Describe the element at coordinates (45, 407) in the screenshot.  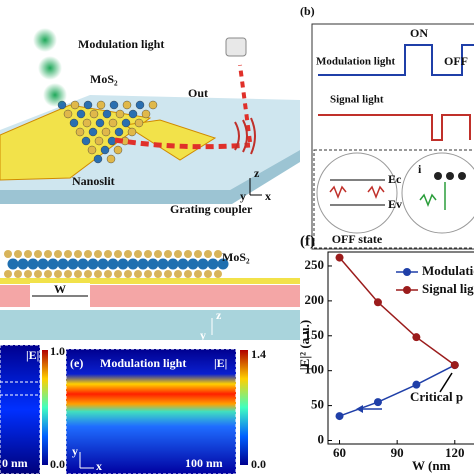
I see `colorbar` at that location.